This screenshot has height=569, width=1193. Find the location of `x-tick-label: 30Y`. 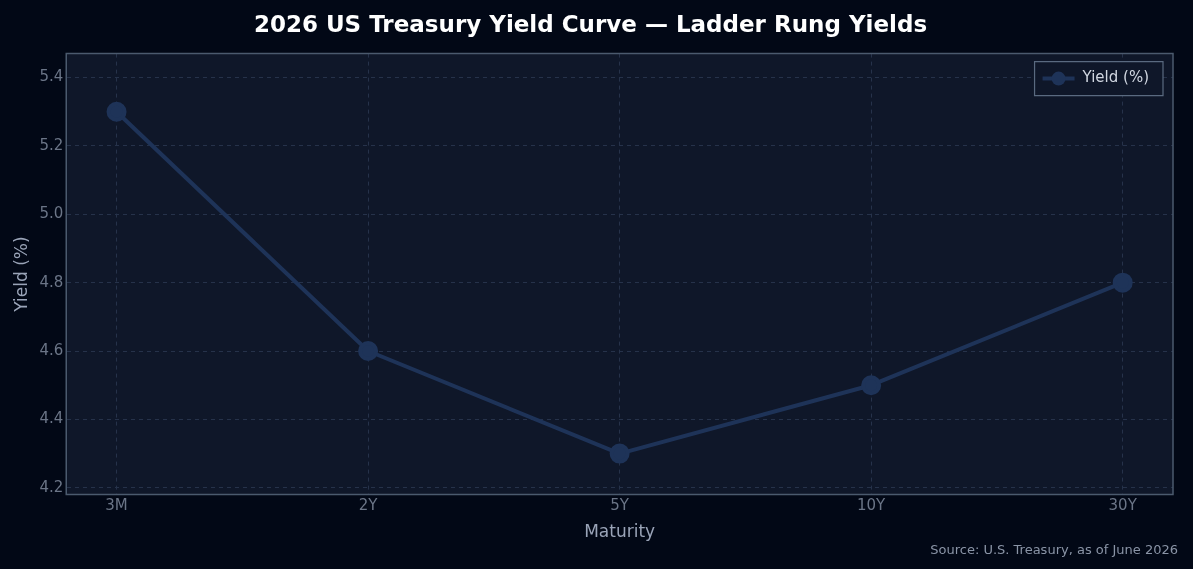

x-tick-label: 30Y is located at coordinates (1123, 505).